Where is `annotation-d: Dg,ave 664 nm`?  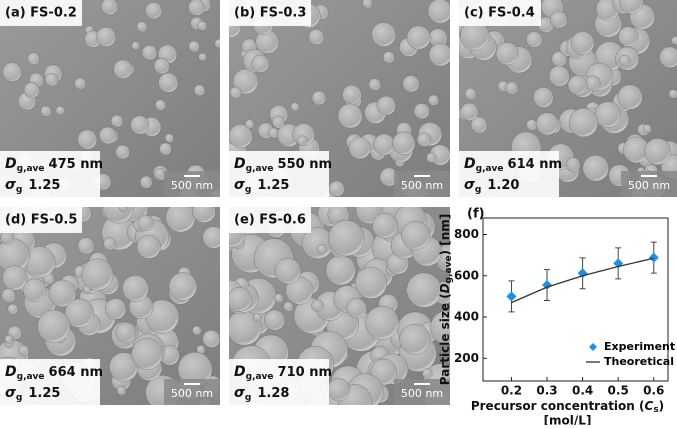 annotation-d: Dg,ave 664 nm is located at coordinates (54, 373).